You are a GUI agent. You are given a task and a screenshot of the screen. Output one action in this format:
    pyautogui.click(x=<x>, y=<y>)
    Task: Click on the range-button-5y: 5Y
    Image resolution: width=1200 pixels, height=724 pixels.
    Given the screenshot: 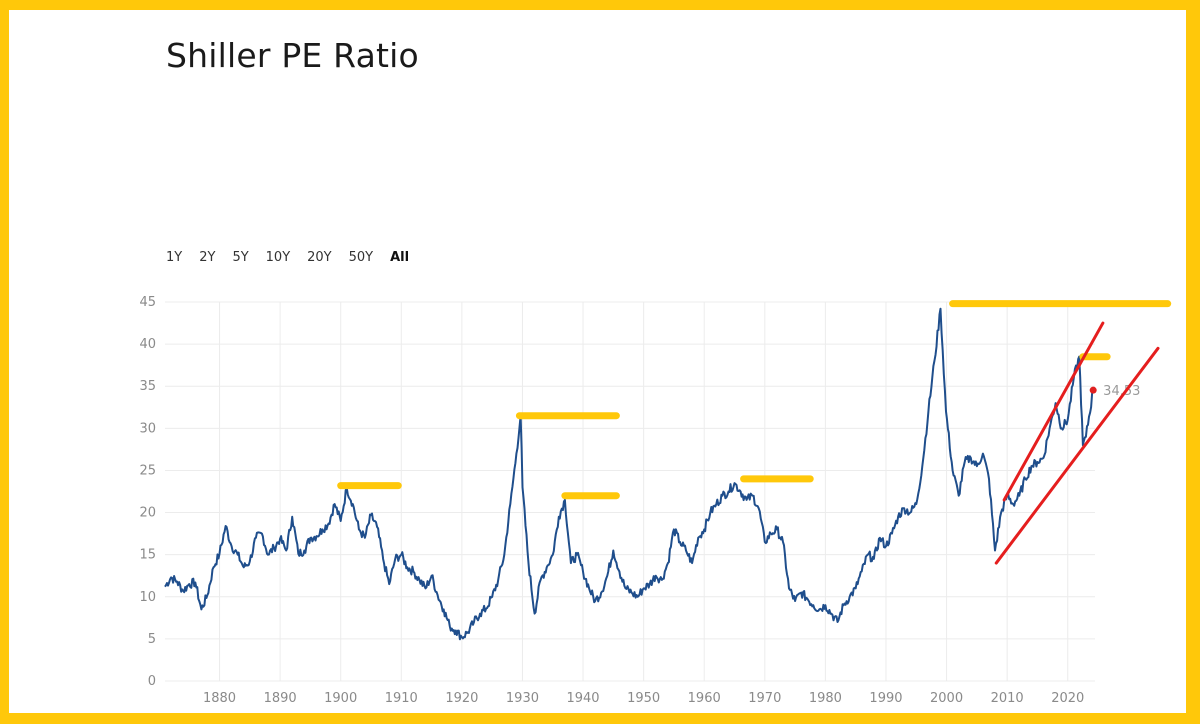 What is the action you would take?
    pyautogui.click(x=240, y=257)
    